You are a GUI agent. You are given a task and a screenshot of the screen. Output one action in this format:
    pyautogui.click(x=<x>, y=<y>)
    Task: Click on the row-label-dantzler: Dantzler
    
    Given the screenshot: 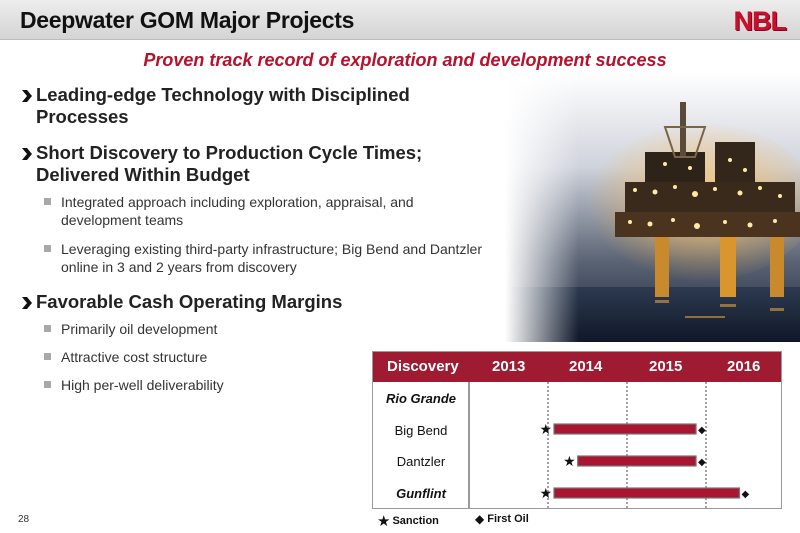 What is the action you would take?
    pyautogui.click(x=421, y=461)
    